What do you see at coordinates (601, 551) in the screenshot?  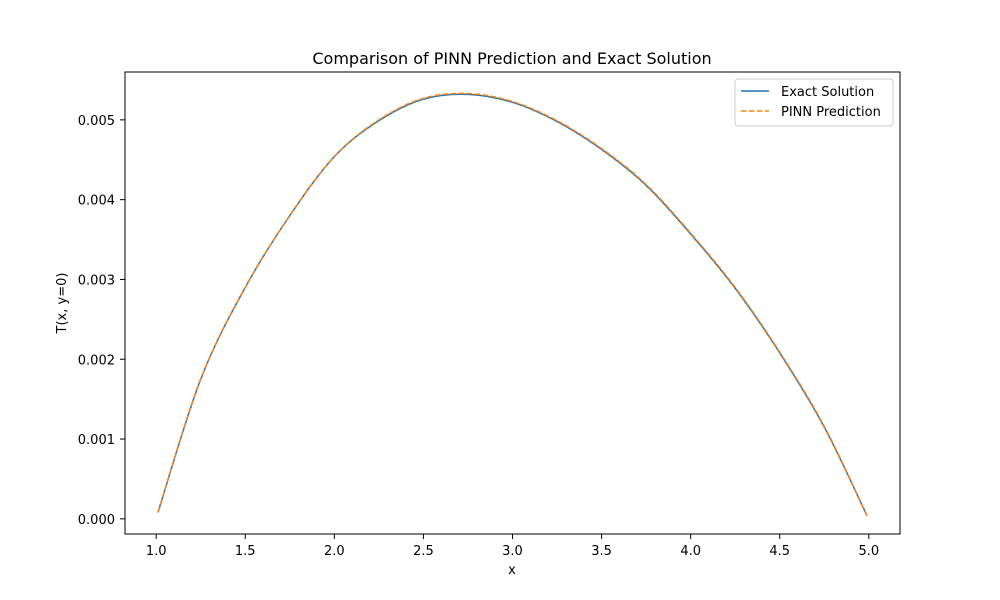 I see `x-tick-label: 3.5` at bounding box center [601, 551].